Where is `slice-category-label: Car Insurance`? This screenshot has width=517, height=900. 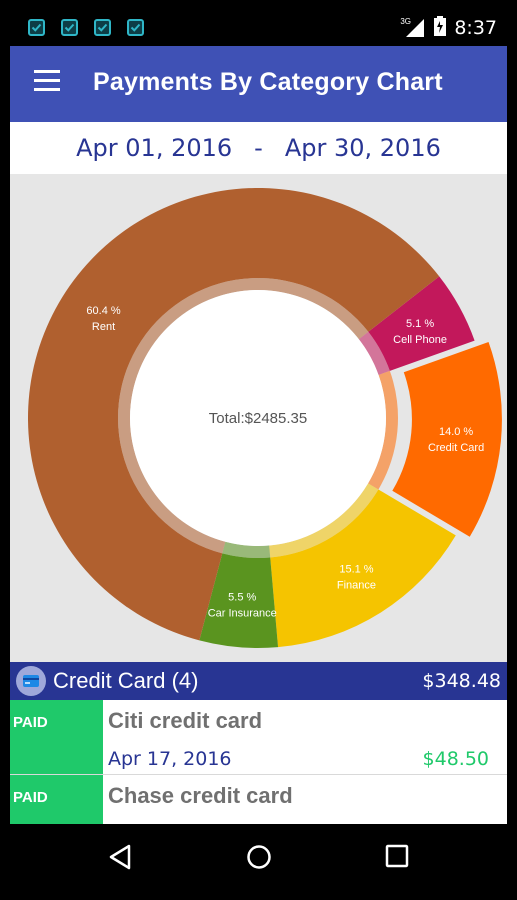
slice-category-label: Car Insurance is located at coordinates (242, 613).